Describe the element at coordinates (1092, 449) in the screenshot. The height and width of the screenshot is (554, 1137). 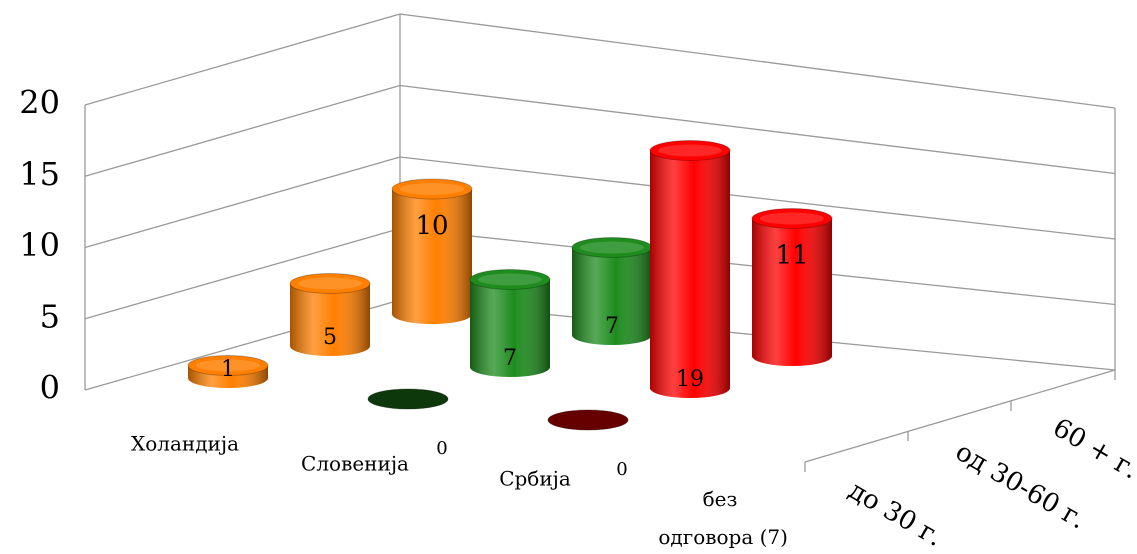
I see `series-label: 60 + г.` at that location.